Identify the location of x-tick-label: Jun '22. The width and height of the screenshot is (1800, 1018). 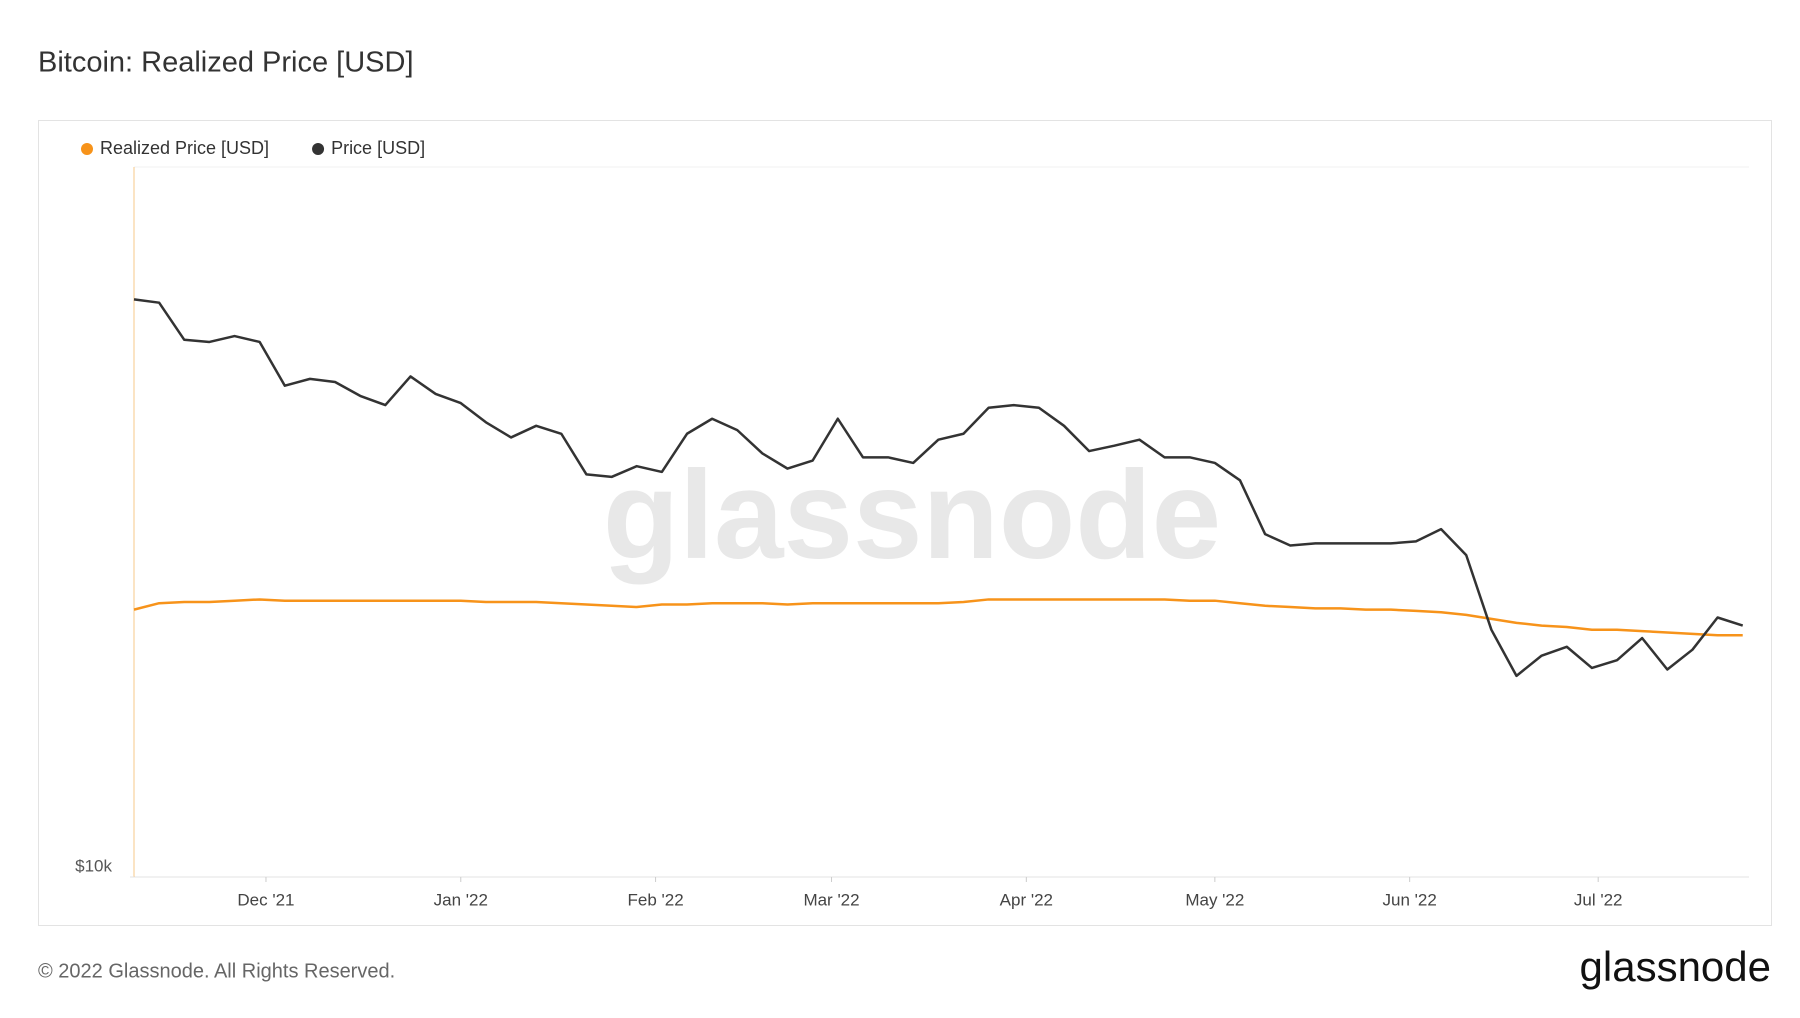
(1410, 899).